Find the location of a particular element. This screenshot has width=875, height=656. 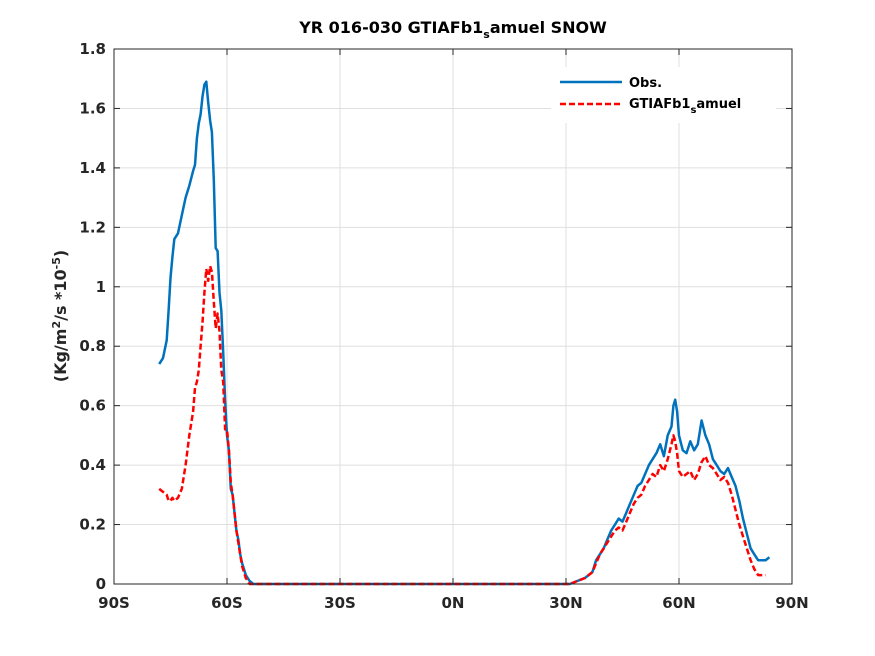

x-tick-label: 30N is located at coordinates (565, 603).